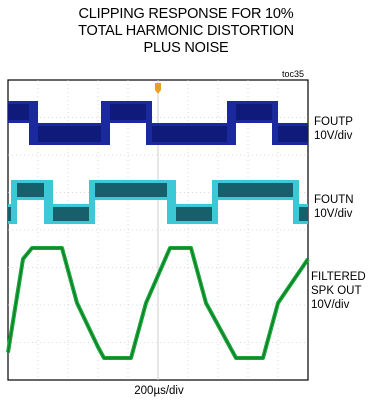 The width and height of the screenshot is (372, 404). What do you see at coordinates (338, 277) in the screenshot?
I see `label-filtered-name-1: FILTERED` at bounding box center [338, 277].